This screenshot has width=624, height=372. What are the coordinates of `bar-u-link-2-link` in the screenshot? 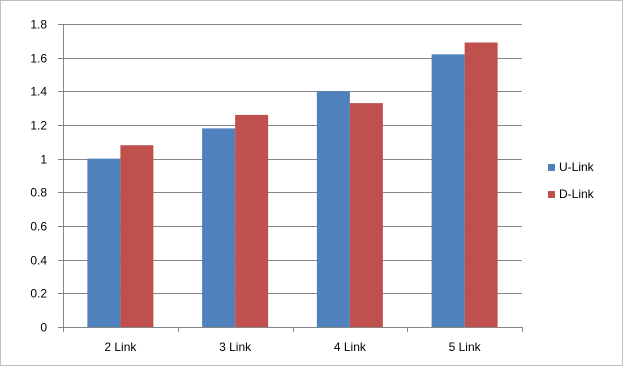 It's located at (104, 242).